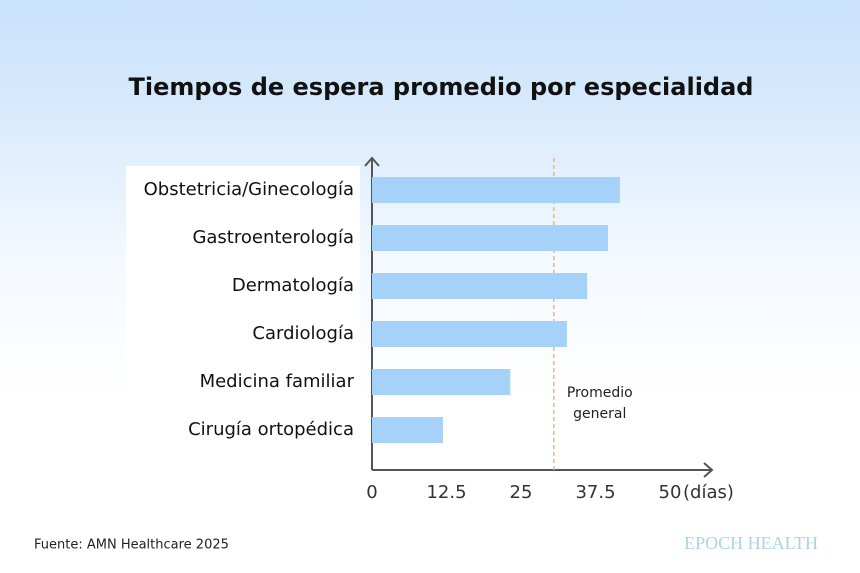 The width and height of the screenshot is (860, 573). What do you see at coordinates (372, 161) in the screenshot?
I see `y-axis-arrow` at bounding box center [372, 161].